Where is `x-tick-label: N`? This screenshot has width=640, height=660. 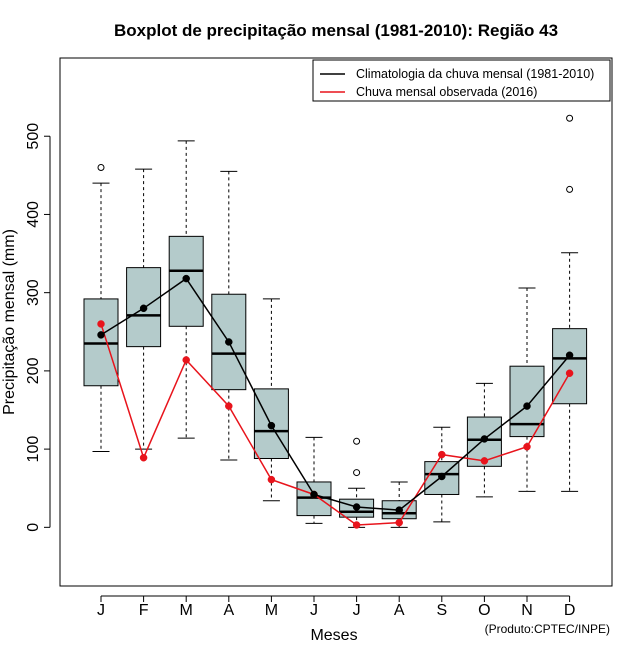
x-tick-label: N is located at coordinates (527, 610).